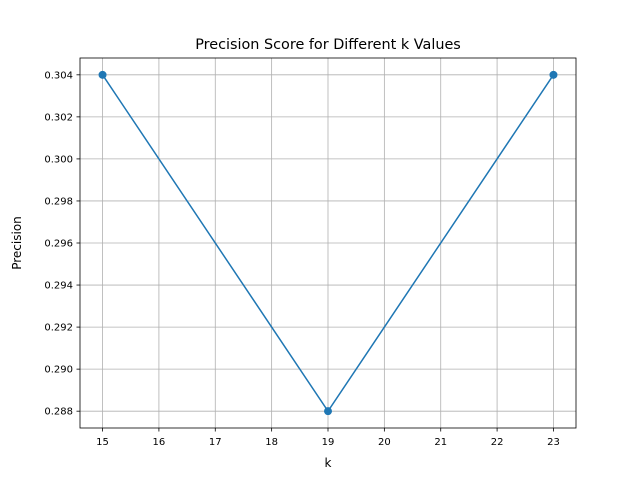 This screenshot has width=640, height=480. What do you see at coordinates (384, 442) in the screenshot?
I see `x-tick-label: 20` at bounding box center [384, 442].